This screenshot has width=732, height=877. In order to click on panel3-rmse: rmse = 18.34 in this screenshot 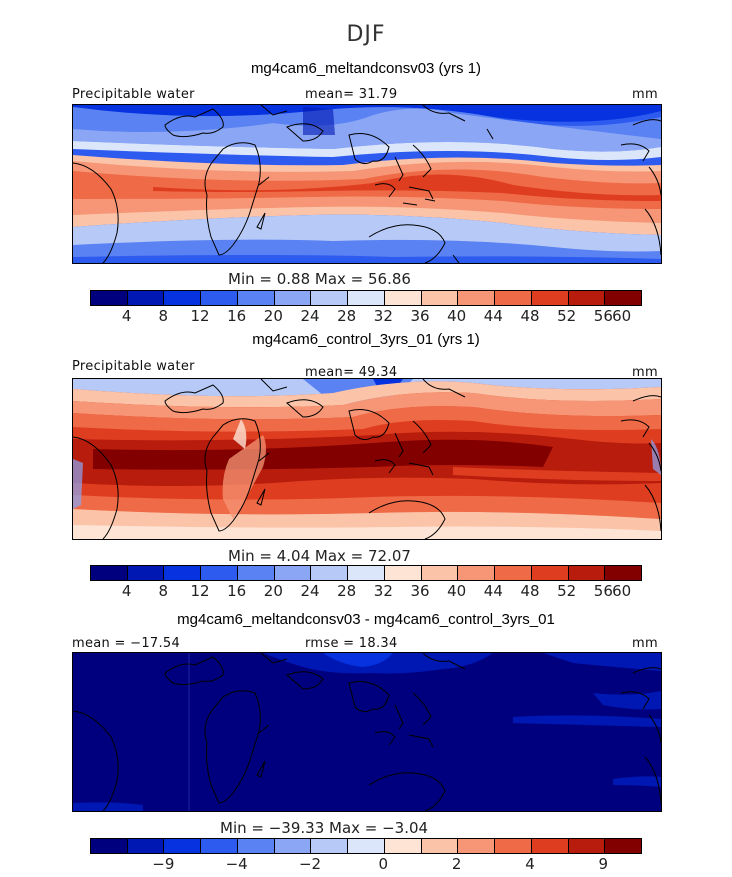, I will do `click(351, 643)`.